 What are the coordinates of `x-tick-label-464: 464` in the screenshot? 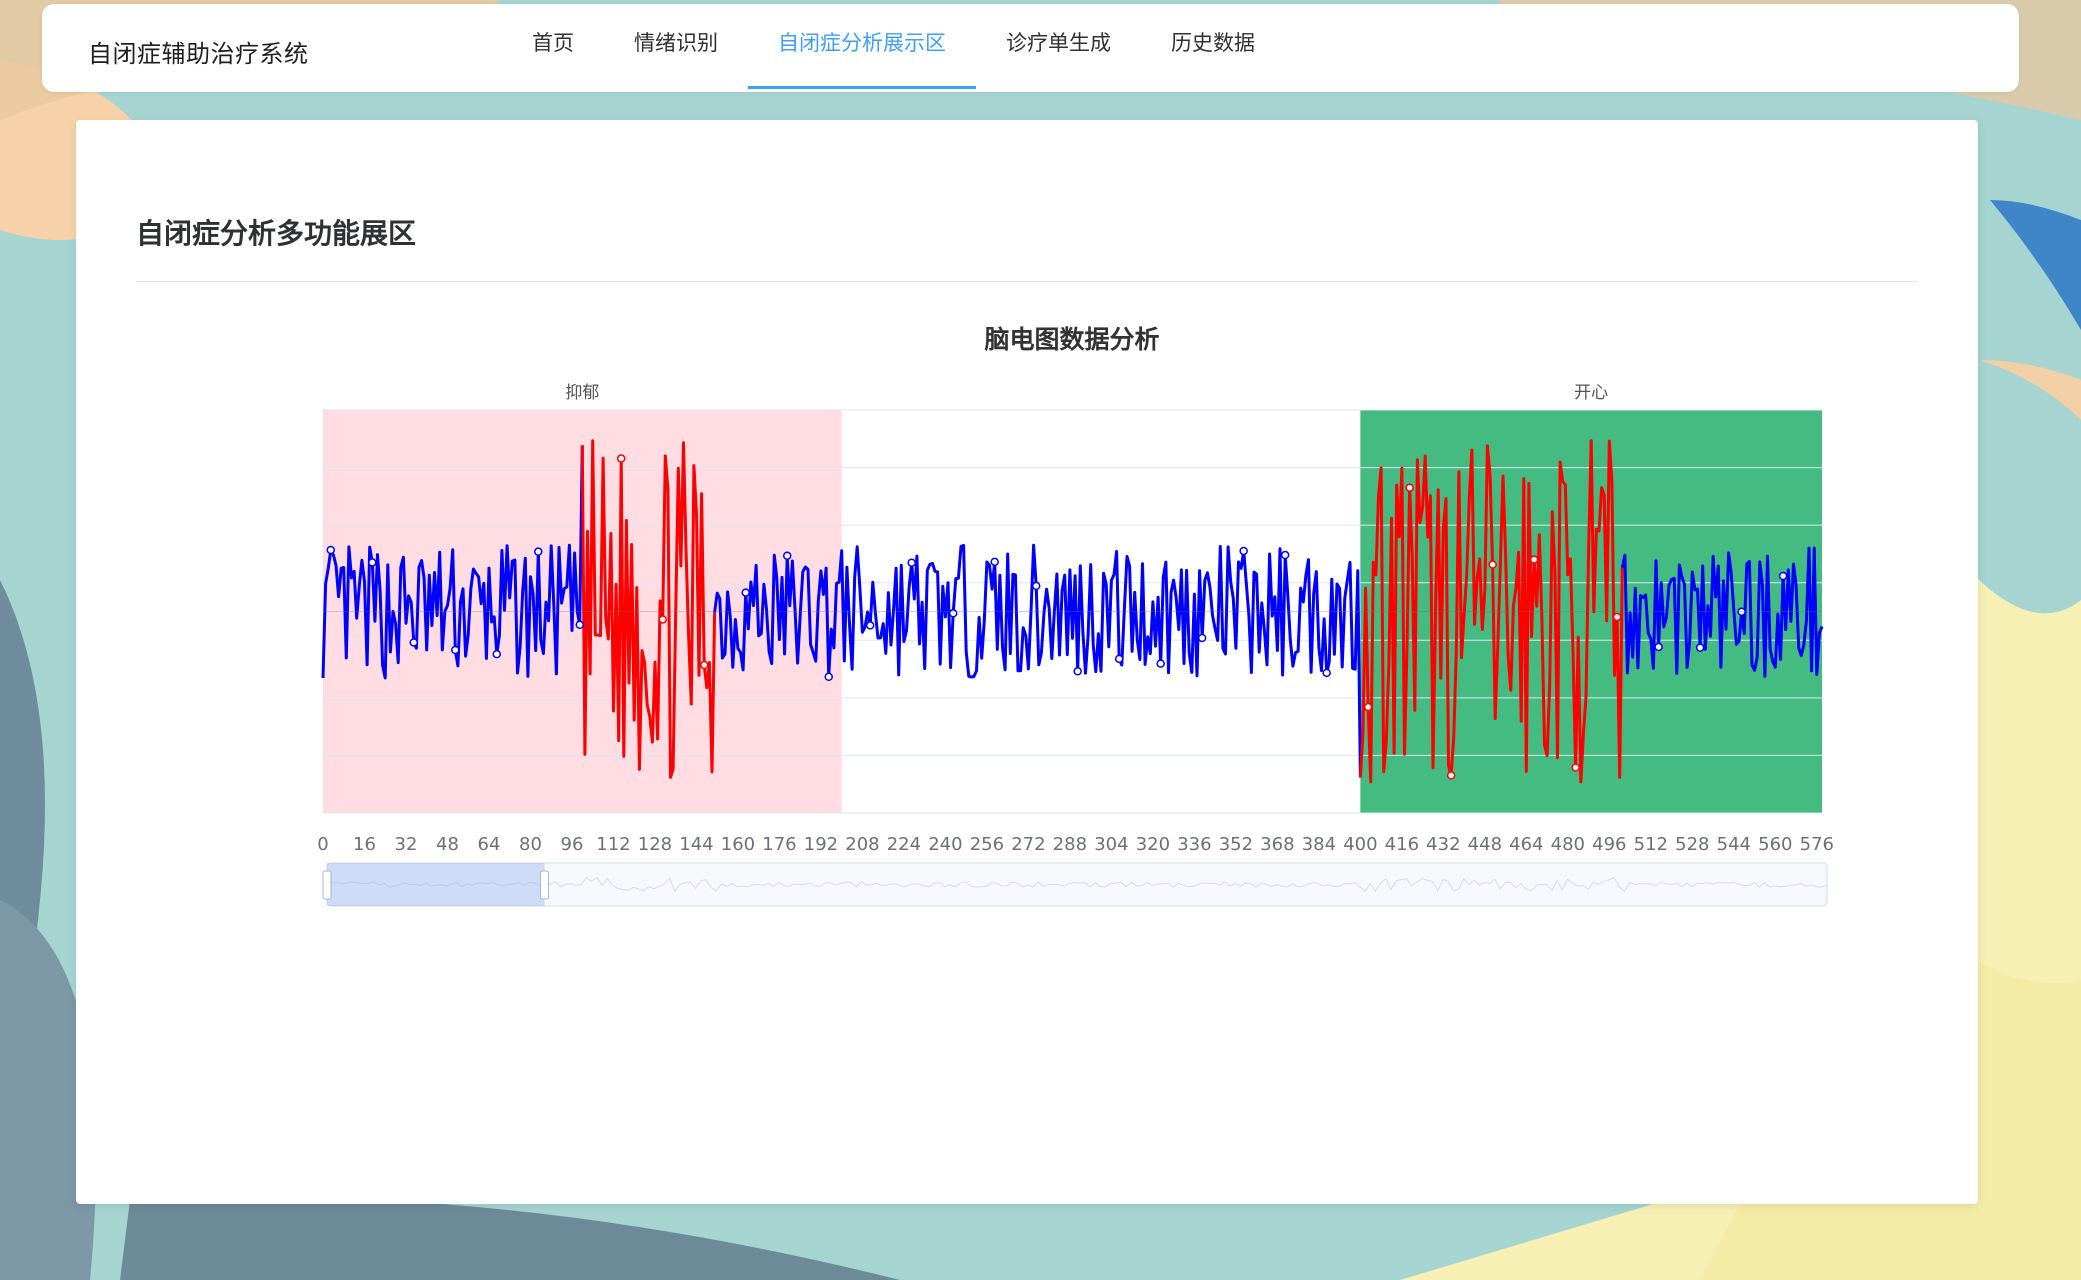 It's located at (1526, 844).